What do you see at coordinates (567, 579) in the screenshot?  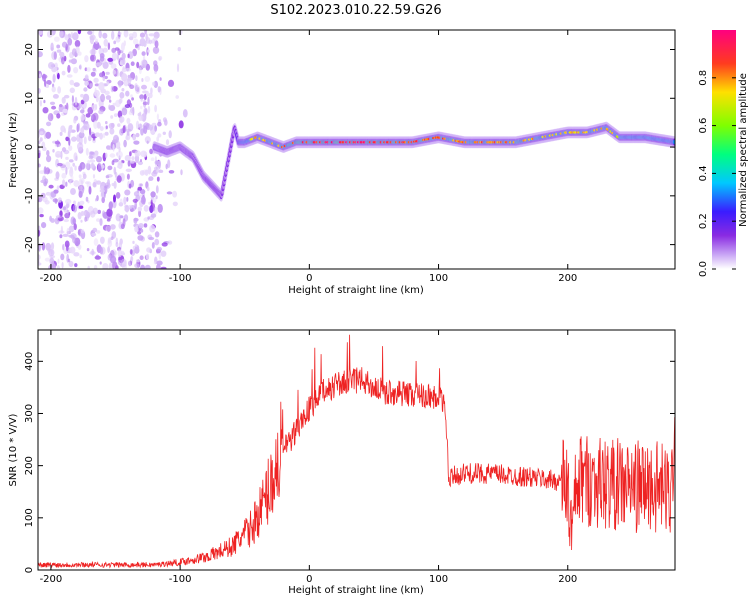 I see `x-tick-label: 200` at bounding box center [567, 579].